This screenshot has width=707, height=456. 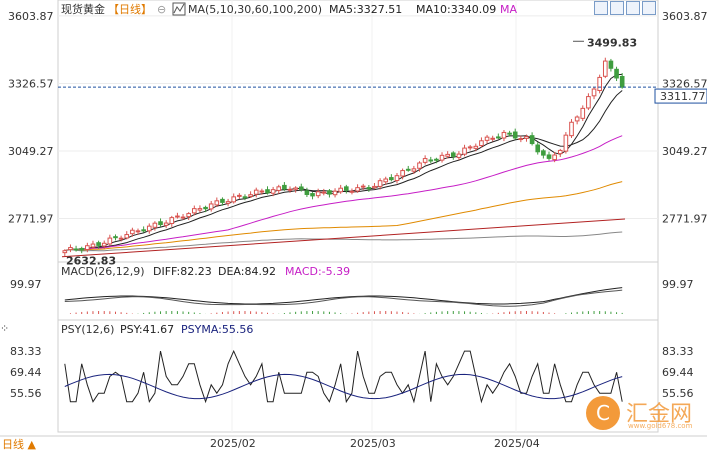 I want to click on fullscreen-icon, so click(x=649, y=8).